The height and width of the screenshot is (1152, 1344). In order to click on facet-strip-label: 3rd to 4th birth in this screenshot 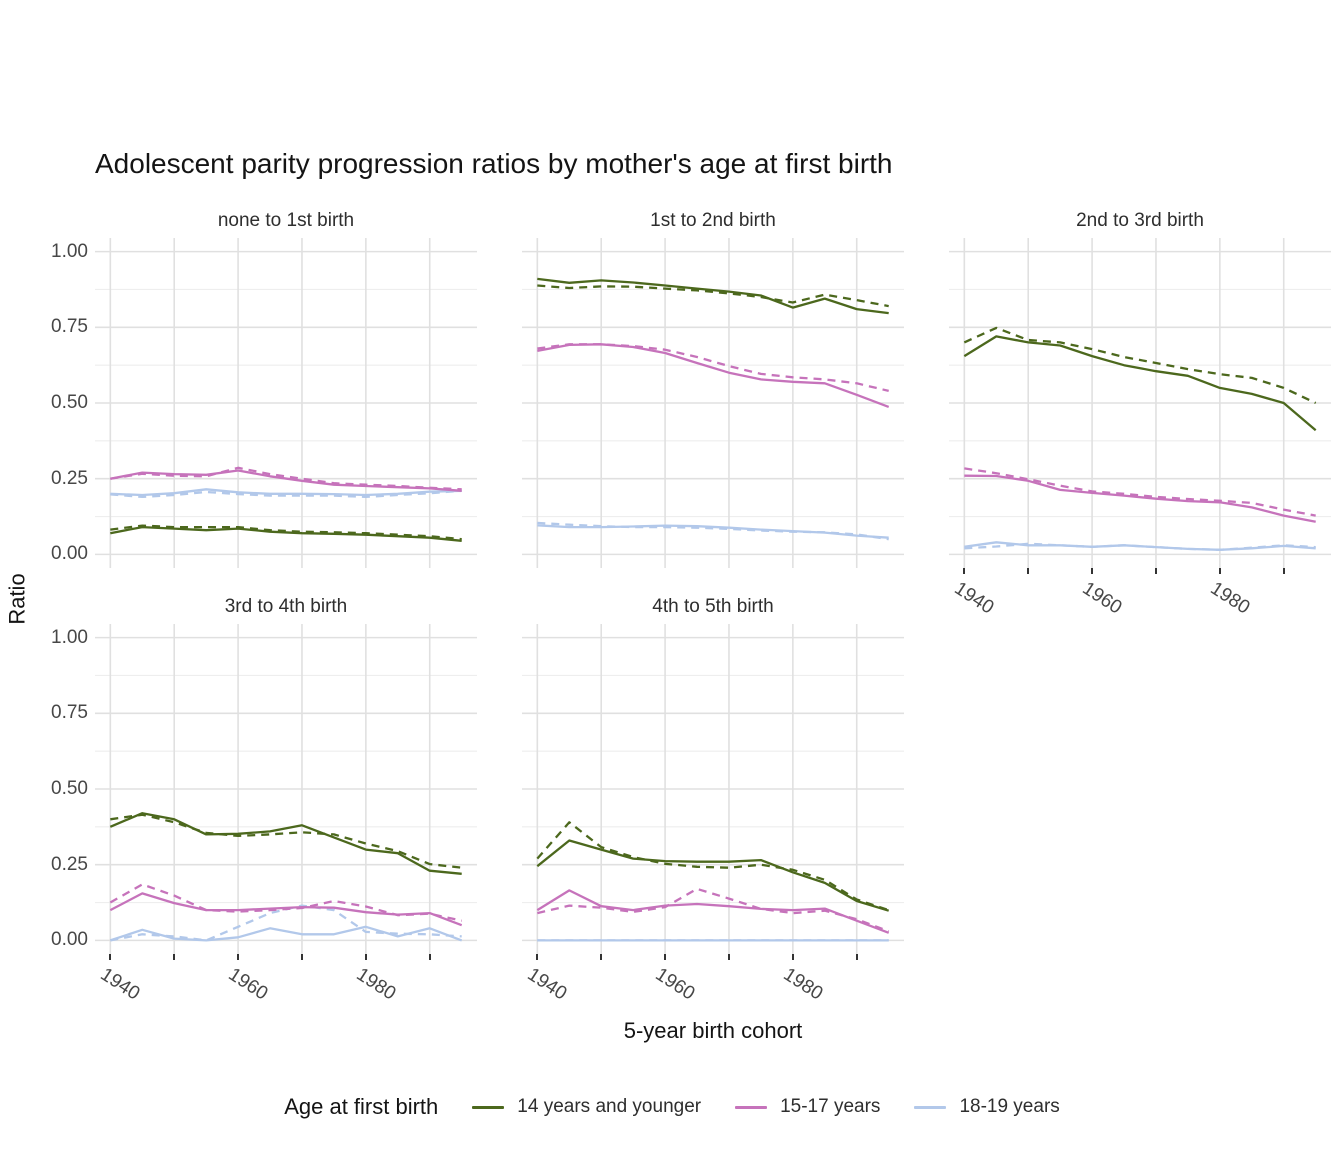, I will do `click(286, 606)`.